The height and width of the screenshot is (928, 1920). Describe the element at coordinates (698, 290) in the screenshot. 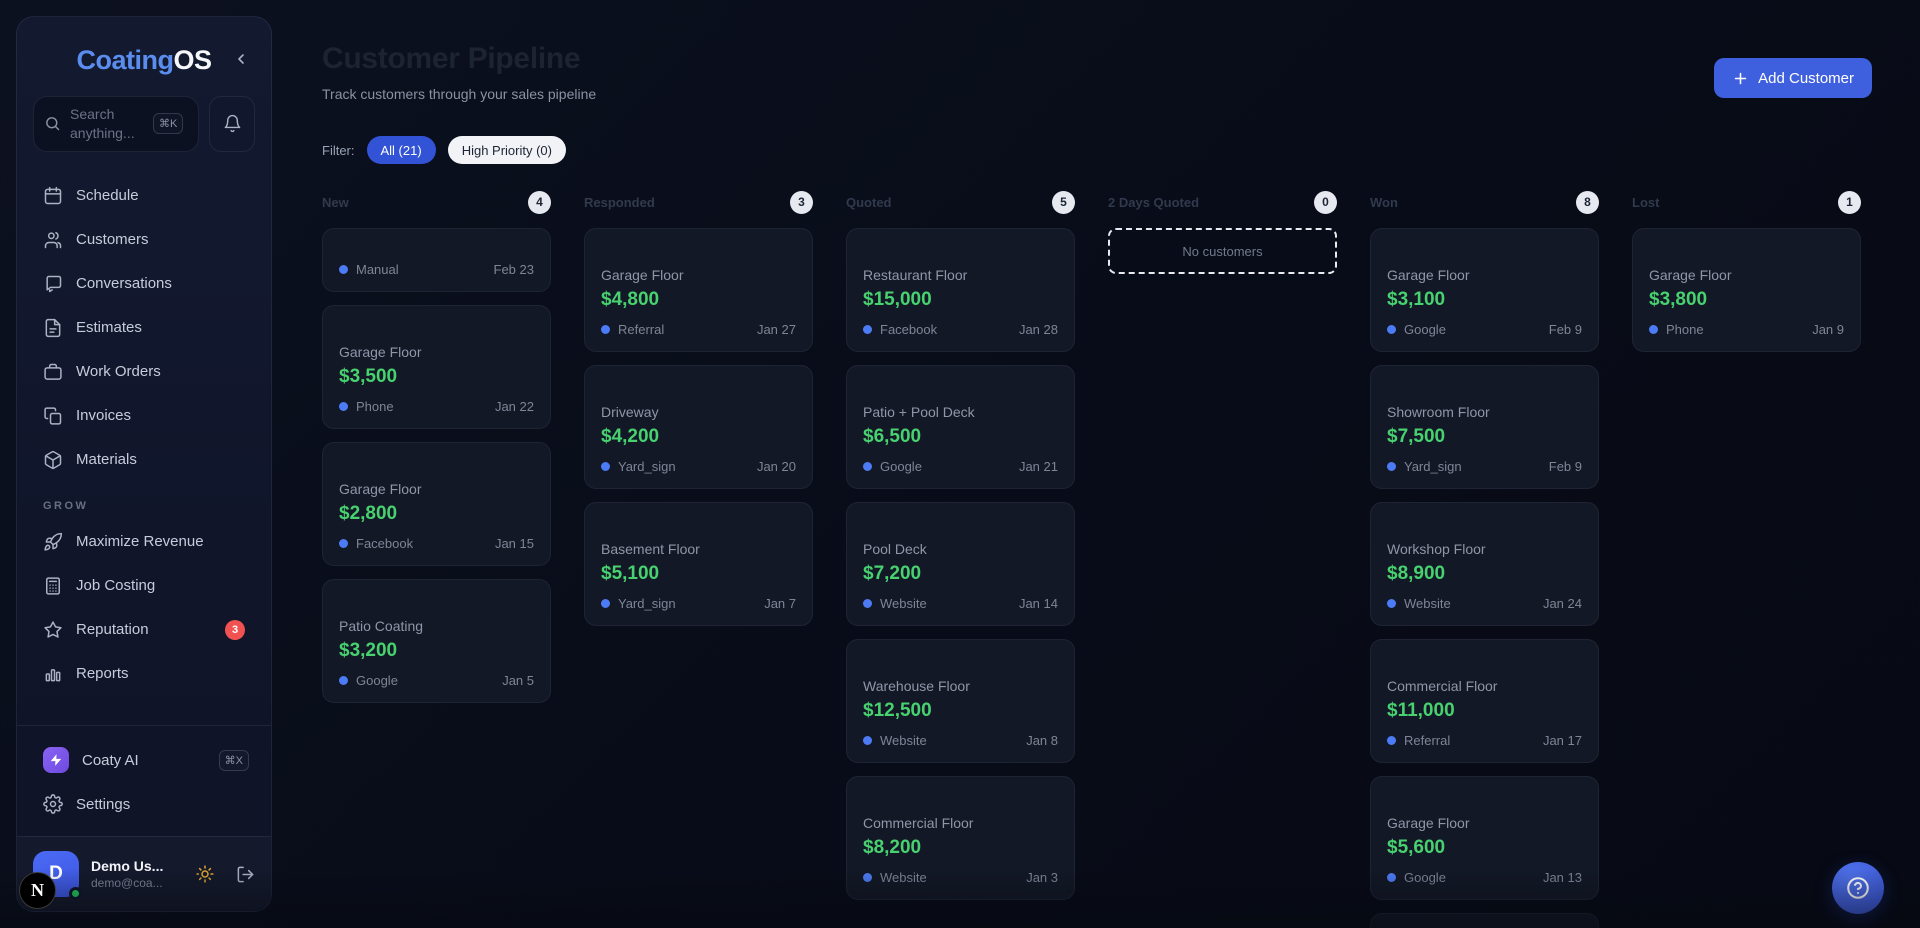

I see `customer-card: Garage Floor $4,800 Referral Jan 27` at that location.